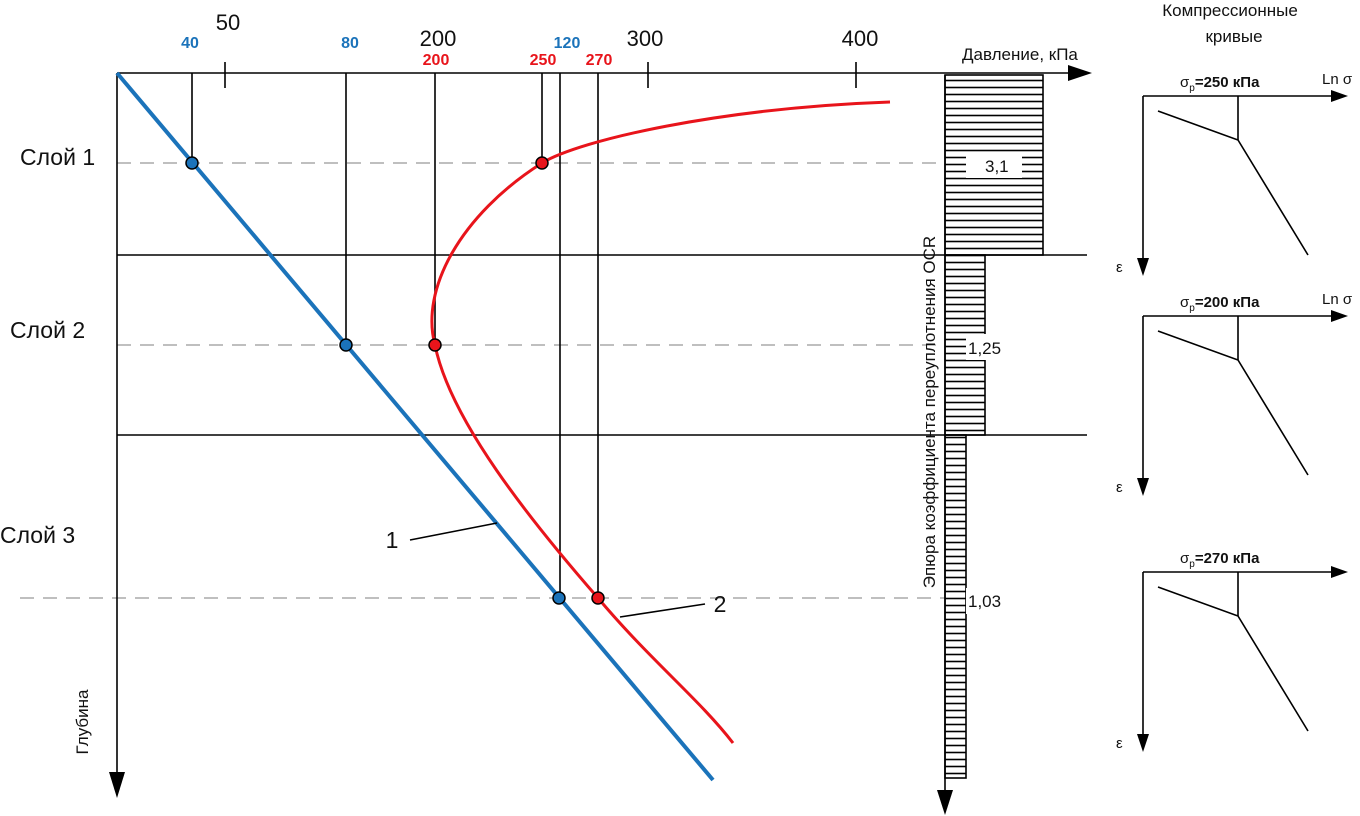 The width and height of the screenshot is (1360, 816). Describe the element at coordinates (984, 348) in the screenshot. I see `ocr-value: 1,25` at that location.